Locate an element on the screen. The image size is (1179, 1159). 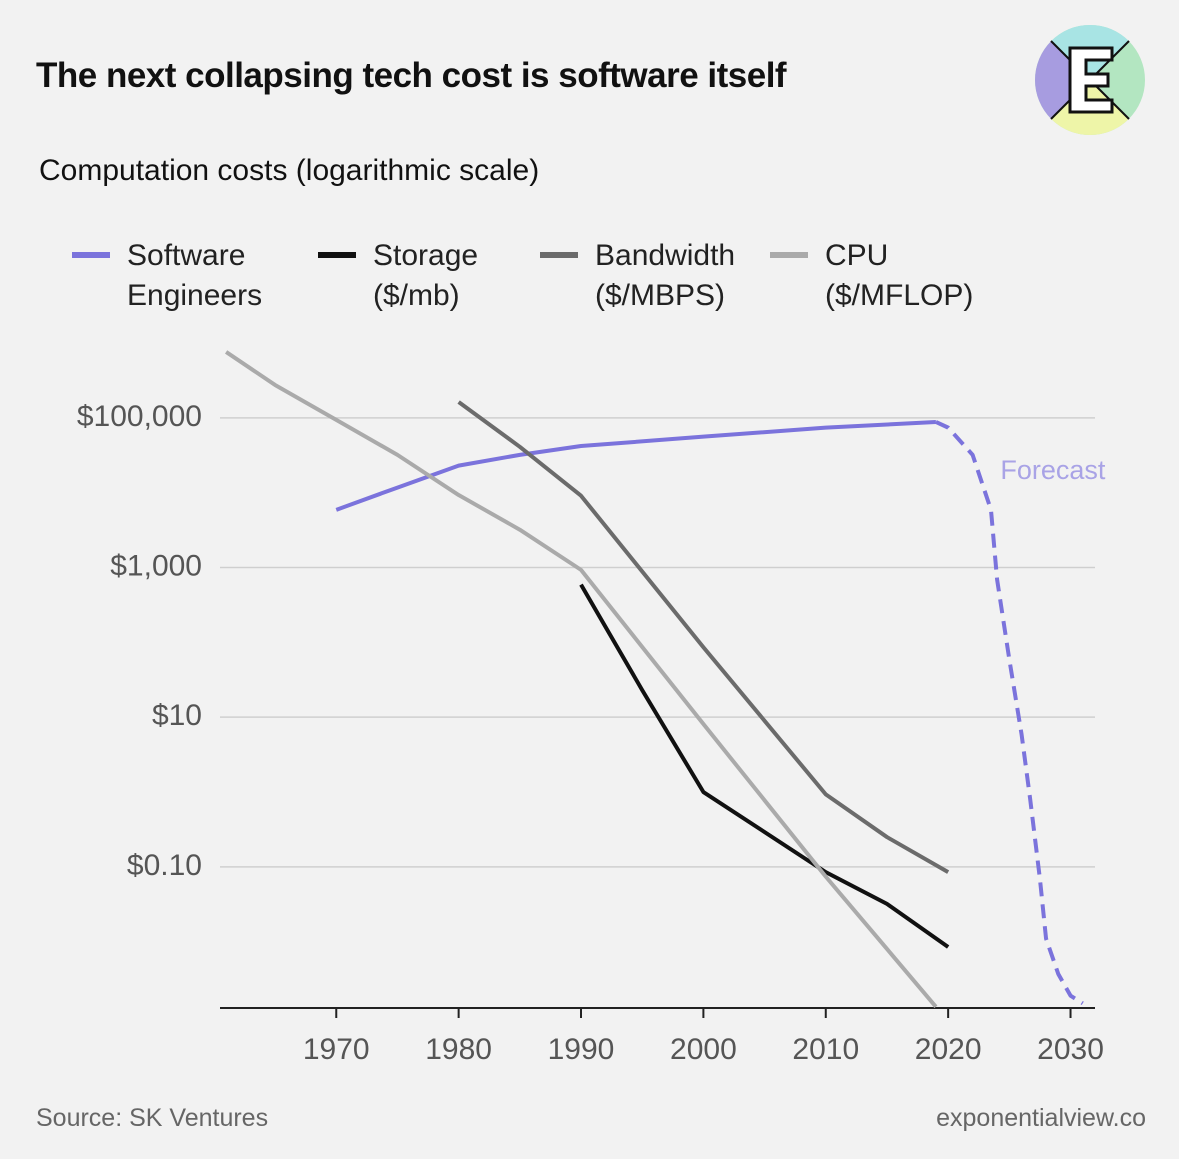
y-tick-label: $10 is located at coordinates (177, 715).